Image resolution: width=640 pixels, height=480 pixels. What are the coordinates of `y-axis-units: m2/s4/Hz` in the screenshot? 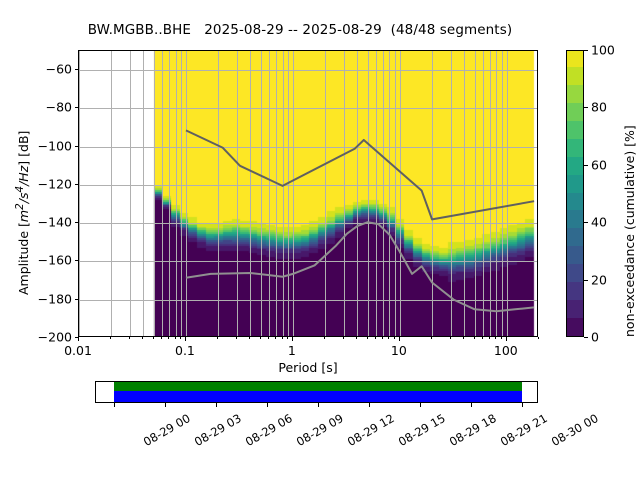 It's located at (23, 194).